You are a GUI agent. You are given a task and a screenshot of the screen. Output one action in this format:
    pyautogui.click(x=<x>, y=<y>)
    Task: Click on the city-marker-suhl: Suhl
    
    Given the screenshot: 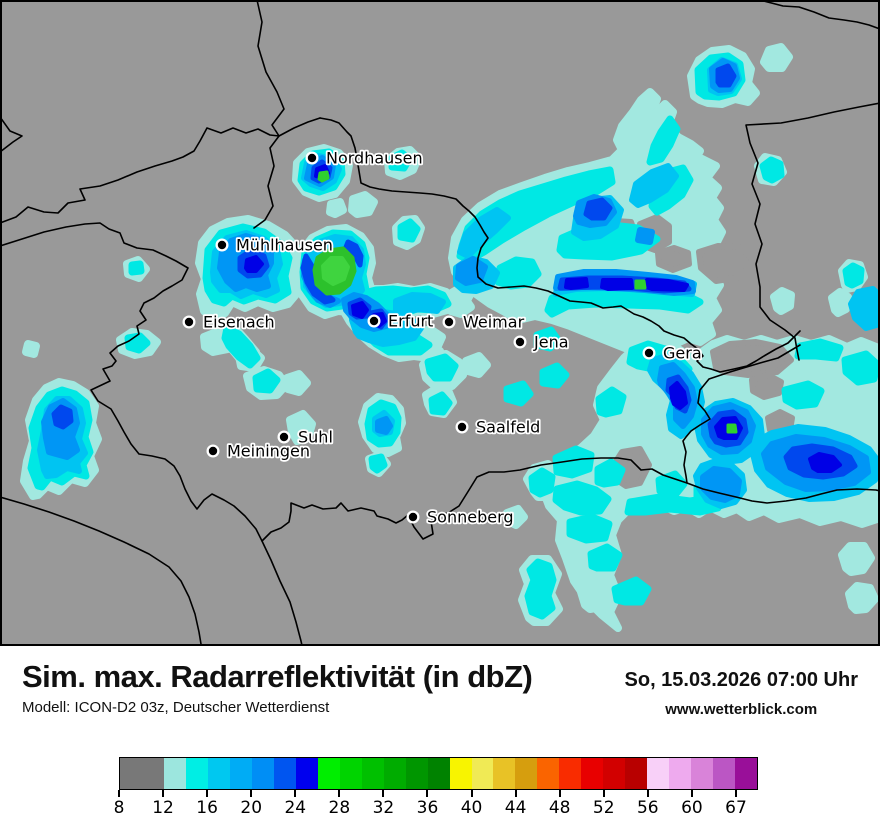 What is the action you would take?
    pyautogui.click(x=306, y=437)
    